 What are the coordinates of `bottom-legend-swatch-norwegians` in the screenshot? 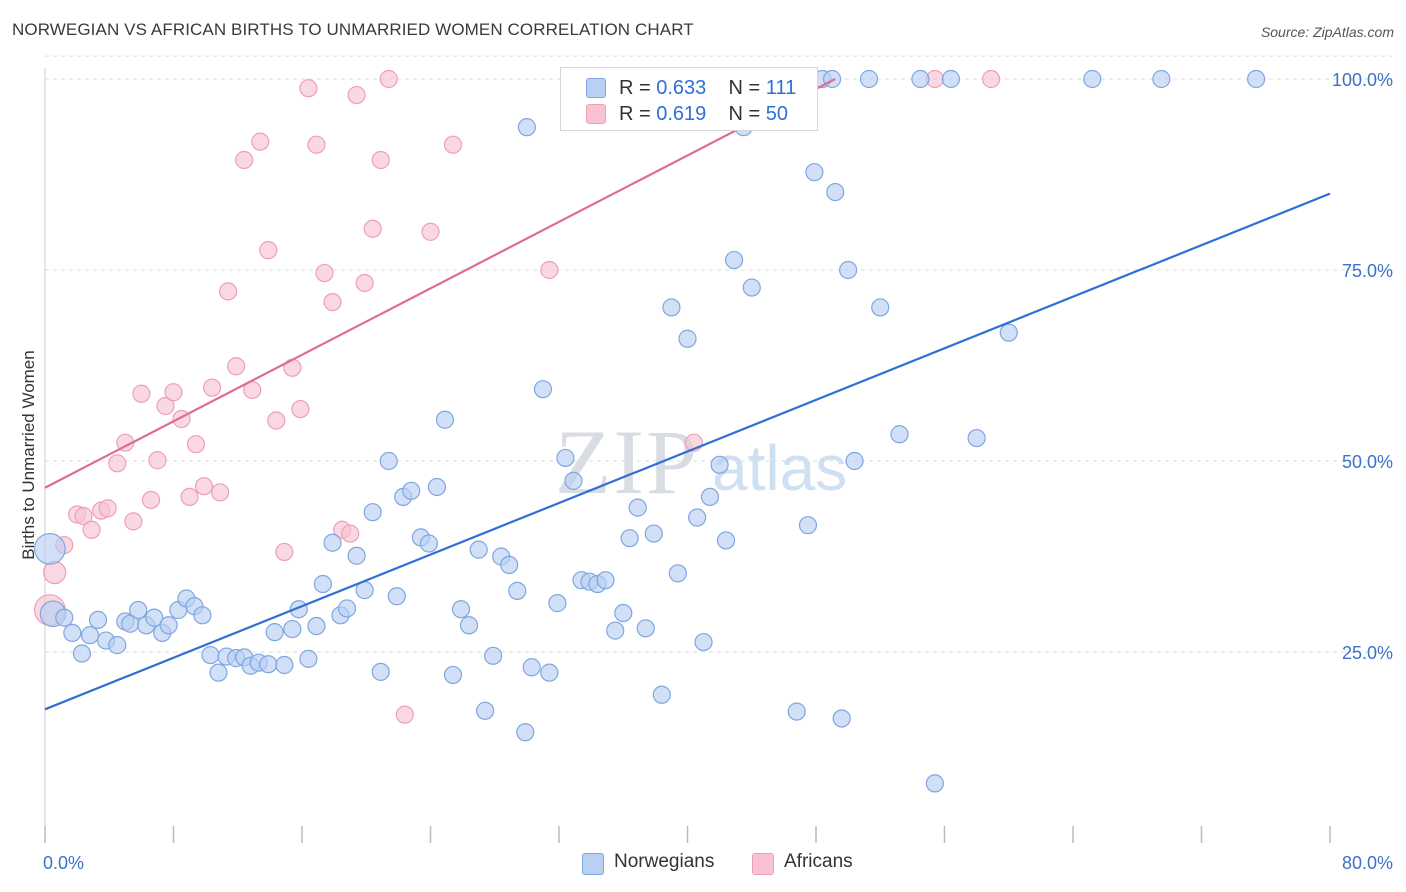 It's located at (593, 864).